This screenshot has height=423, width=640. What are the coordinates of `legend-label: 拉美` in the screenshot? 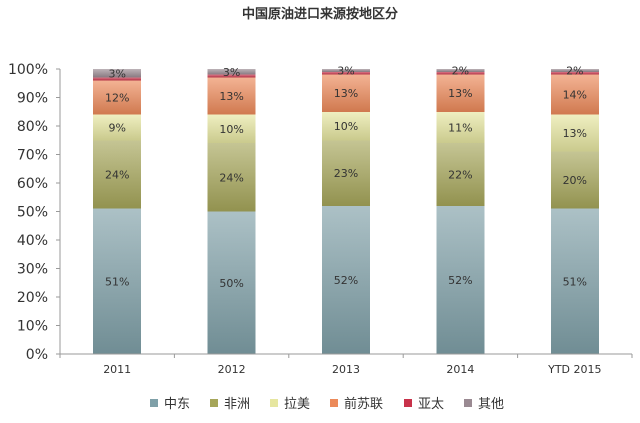 It's located at (297, 404).